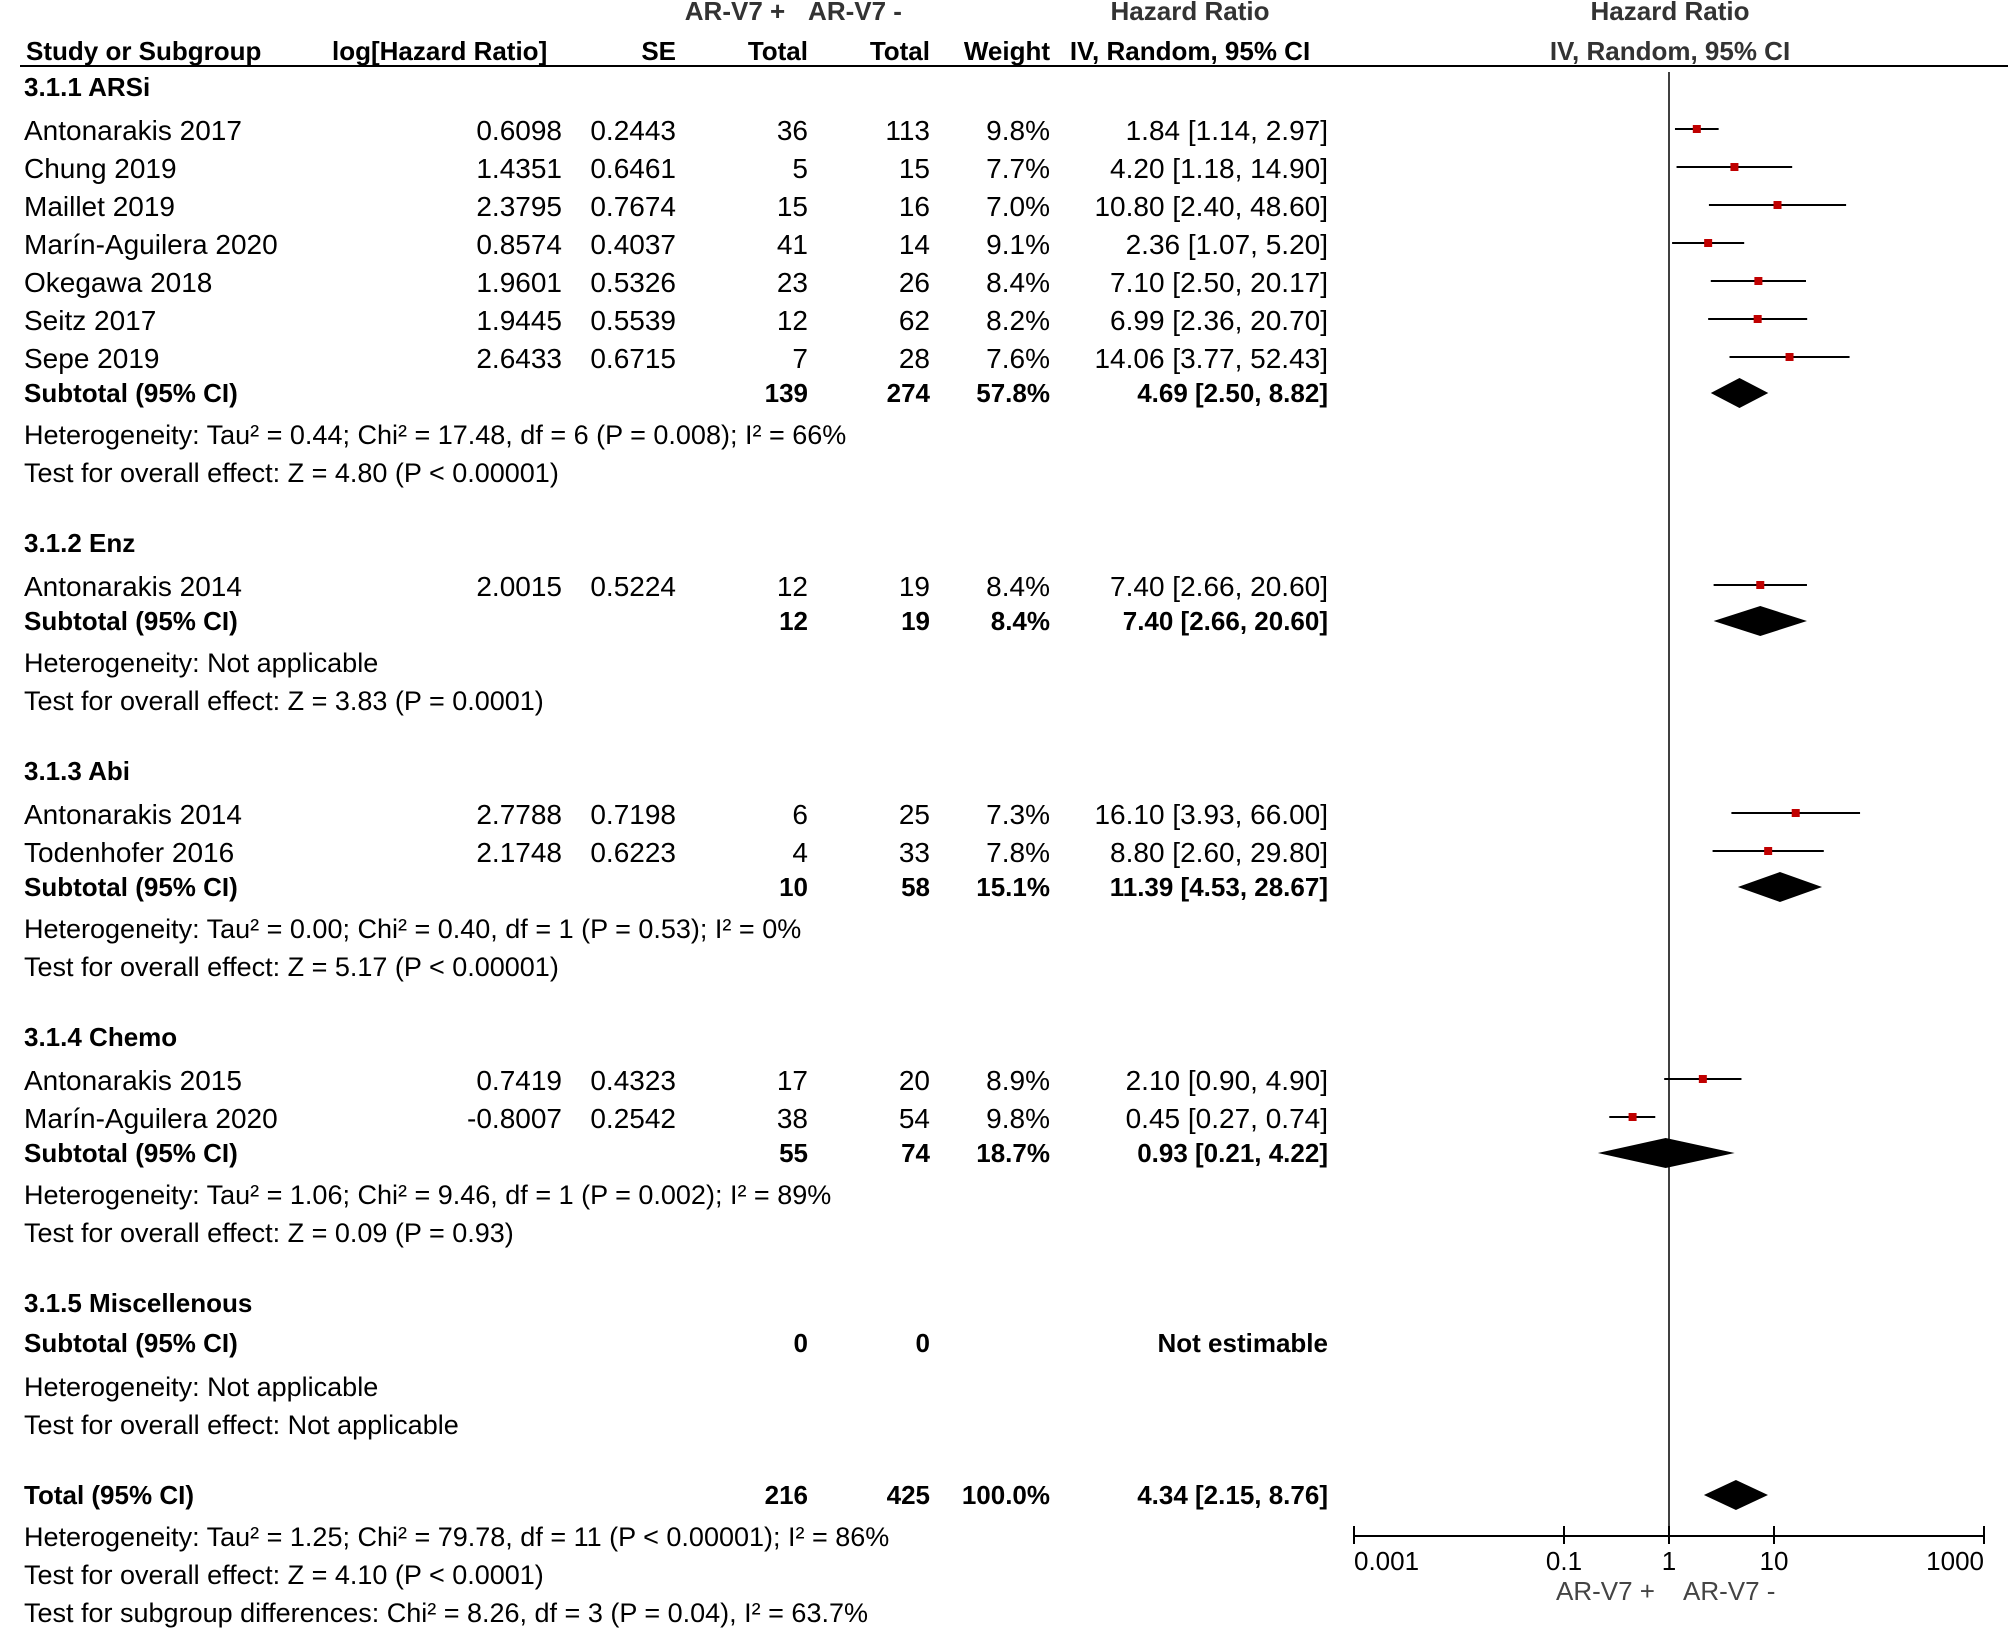 The width and height of the screenshot is (2008, 1630). What do you see at coordinates (914, 1118) in the screenshot?
I see `study-total-neg: 54` at bounding box center [914, 1118].